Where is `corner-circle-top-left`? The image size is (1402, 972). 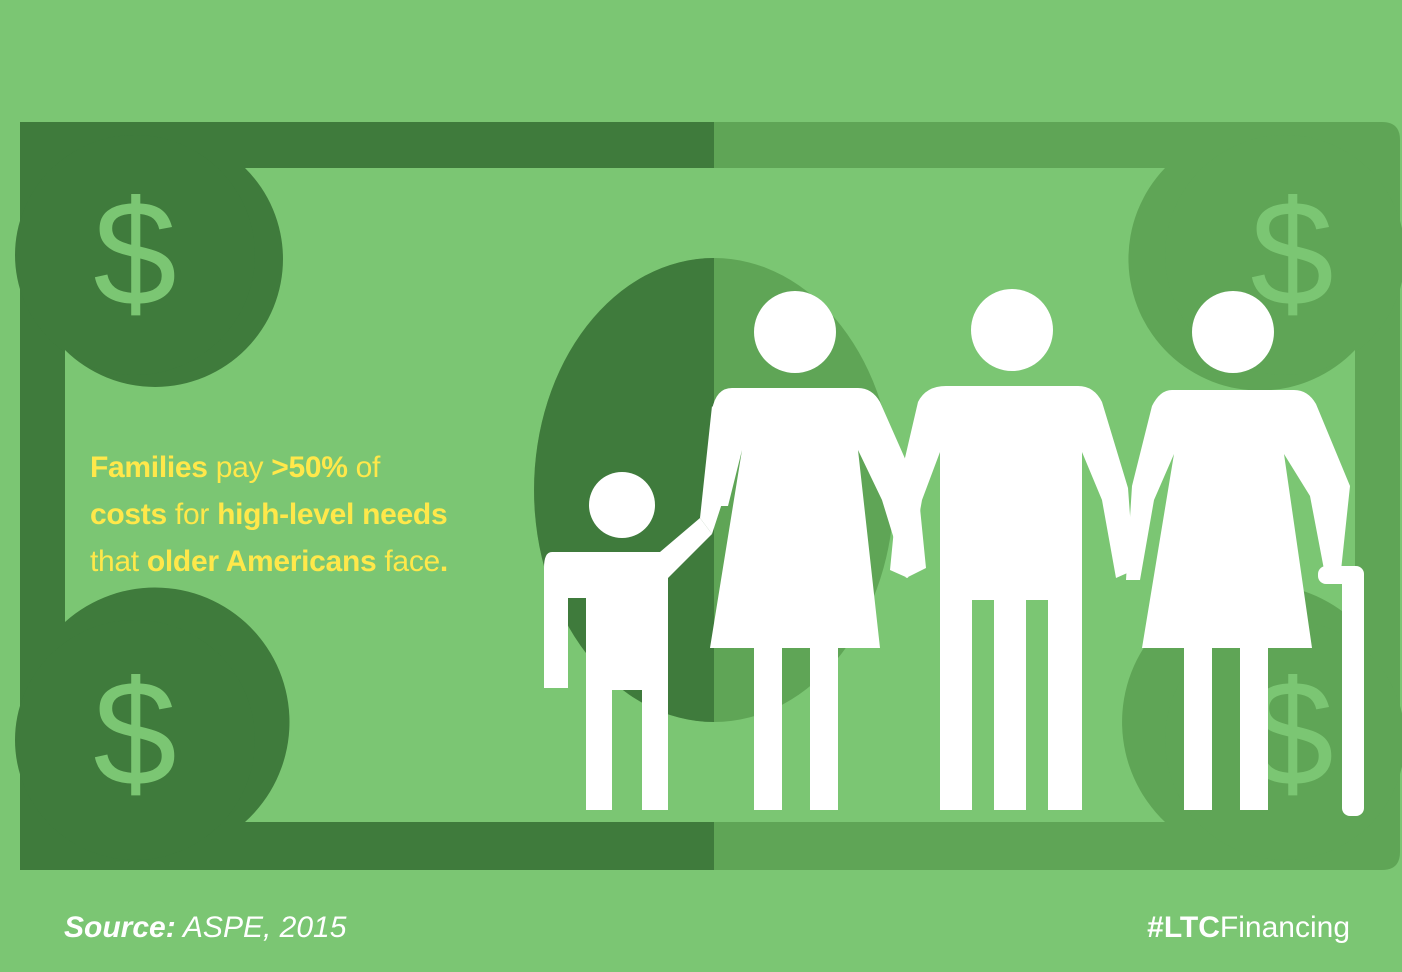 corner-circle-top-left is located at coordinates (135, 255).